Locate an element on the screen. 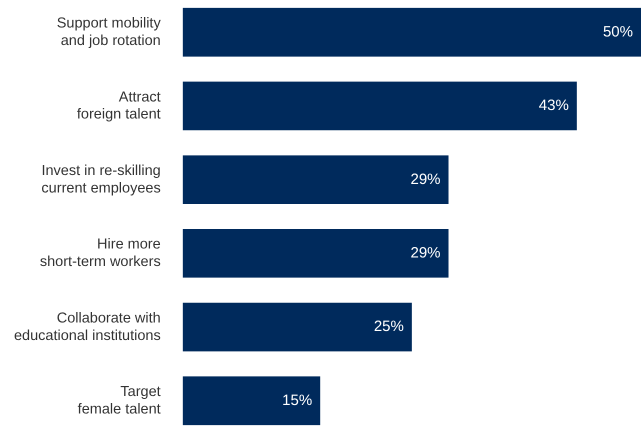  y-tick-label: Invest in re-skilling current employees is located at coordinates (101, 179).